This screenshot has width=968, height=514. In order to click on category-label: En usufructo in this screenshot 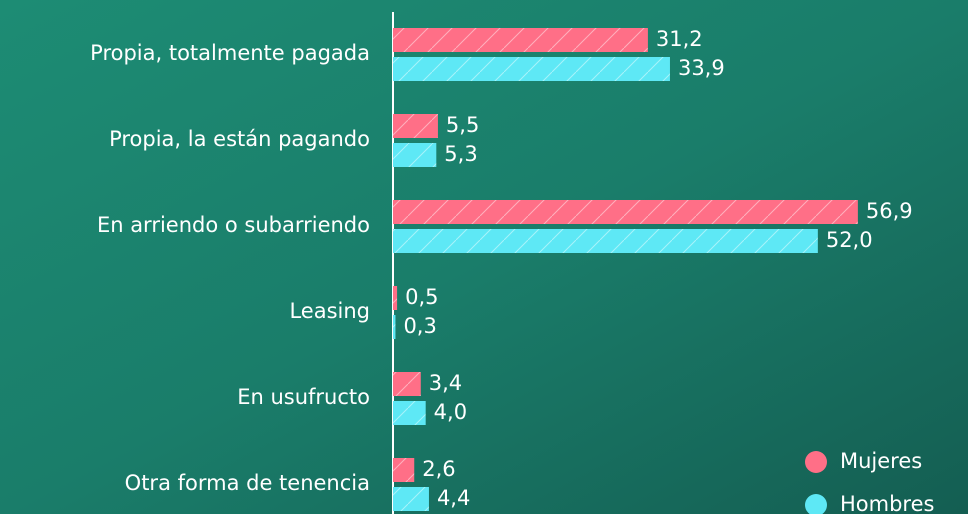, I will do `click(303, 397)`.